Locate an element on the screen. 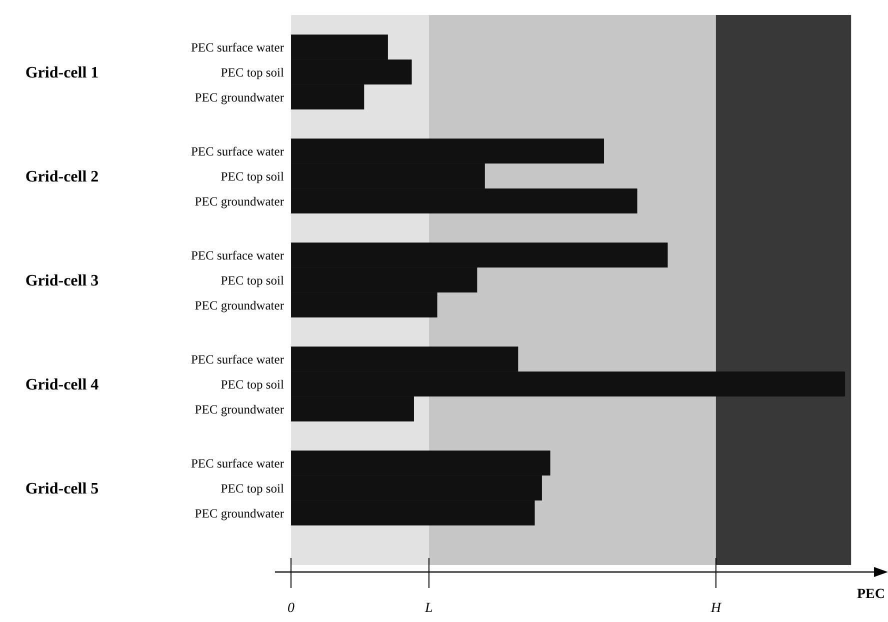  series-label: PEC top soil is located at coordinates (252, 72).